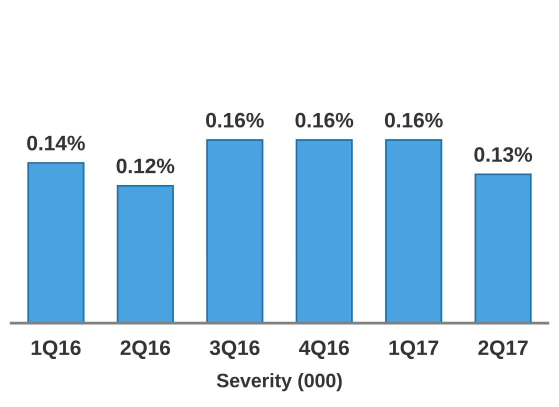 The height and width of the screenshot is (407, 559). Describe the element at coordinates (235, 350) in the screenshot. I see `x-tick-label: 3Q16` at that location.